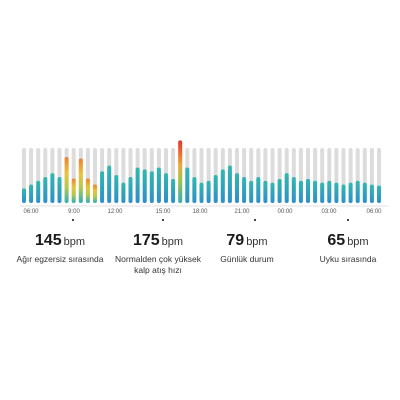 Image resolution: width=400 pixels, height=400 pixels. I want to click on stat-value-line: 79 bpm, so click(247, 241).